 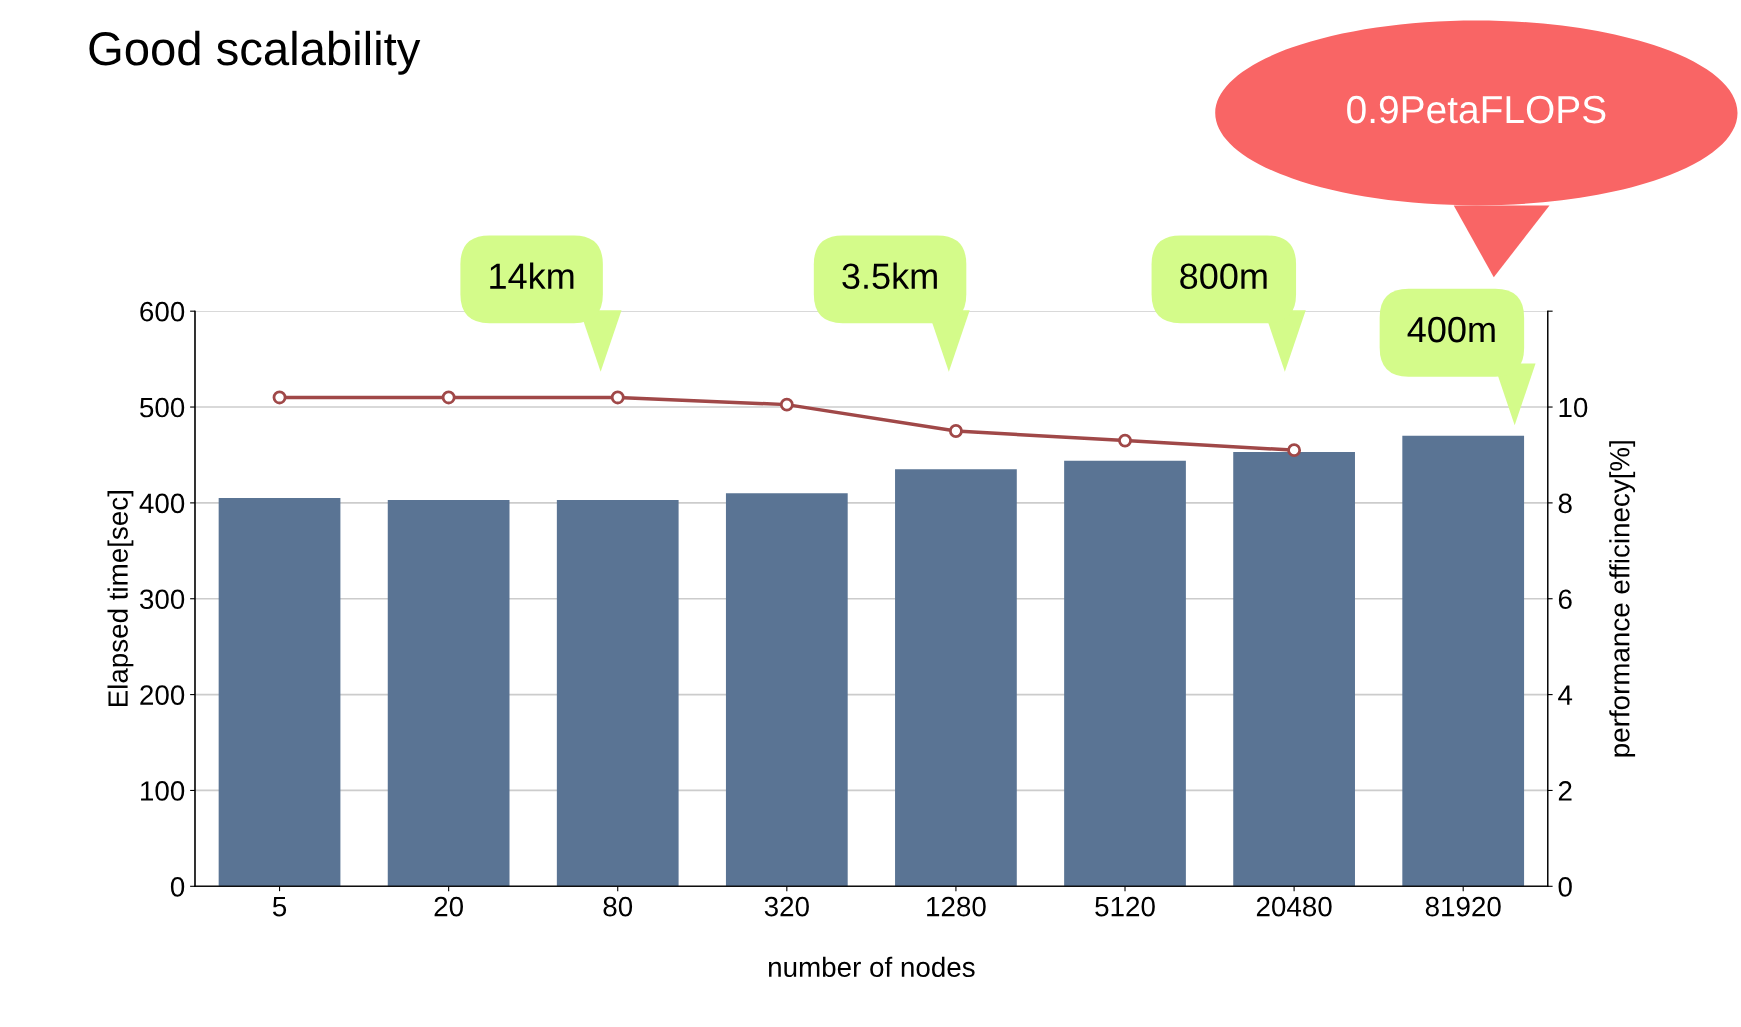 I want to click on y2-tick-label: 4, so click(x=1565, y=695).